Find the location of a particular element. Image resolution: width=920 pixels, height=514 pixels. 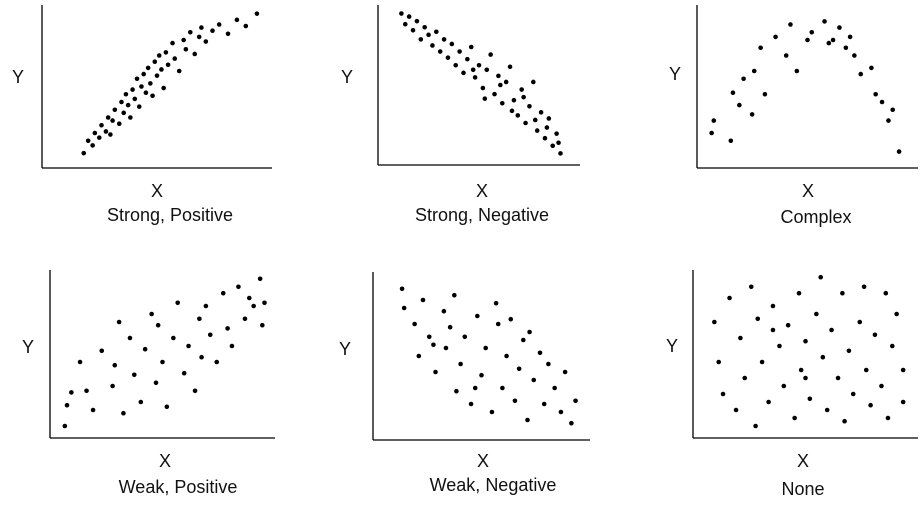

chart-caption: Weak, Positive is located at coordinates (178, 487).